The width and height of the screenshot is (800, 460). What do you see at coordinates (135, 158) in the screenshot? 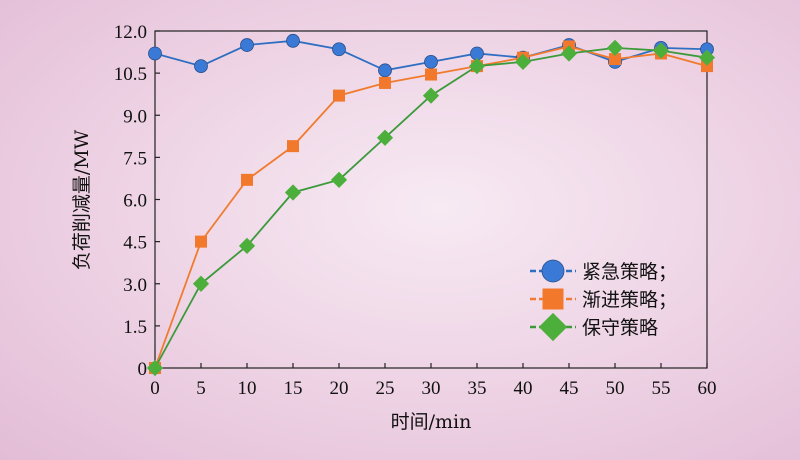
I see `y-tick-label: 7.5` at bounding box center [135, 158].